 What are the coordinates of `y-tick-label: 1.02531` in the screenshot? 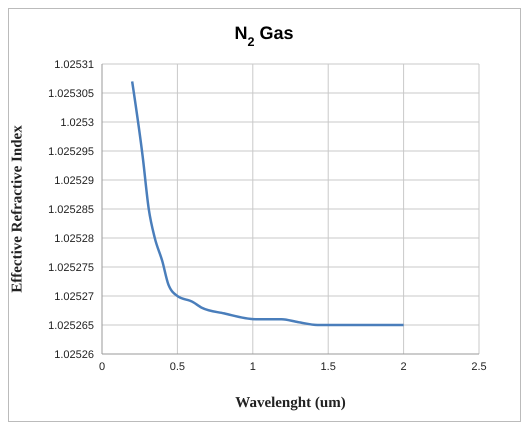 It's located at (74, 64).